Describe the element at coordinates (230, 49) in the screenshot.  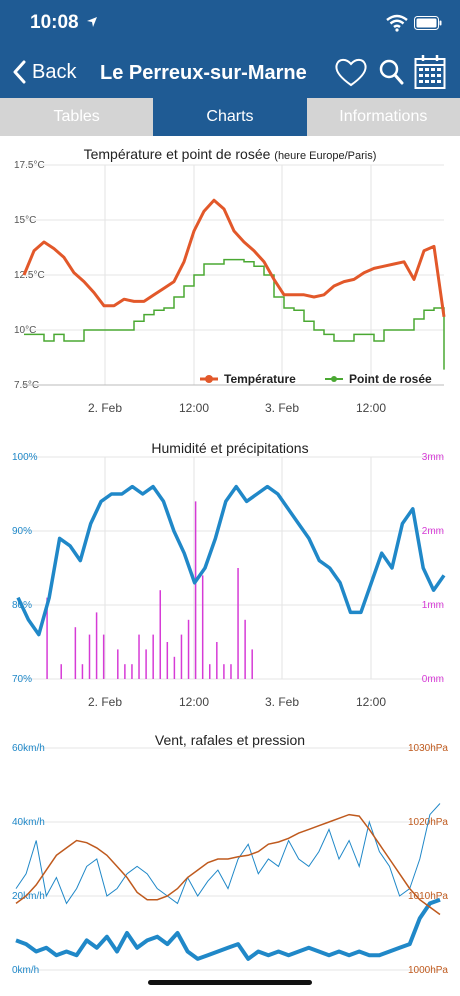
I see `navigation-bar: 10:08 Back Le Perreux-sur-Marne` at that location.